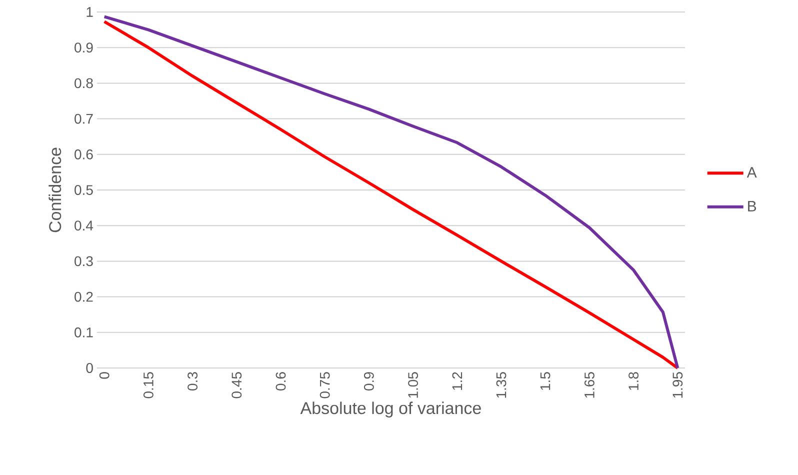  I want to click on y-tick-label: 0.8, so click(83, 83).